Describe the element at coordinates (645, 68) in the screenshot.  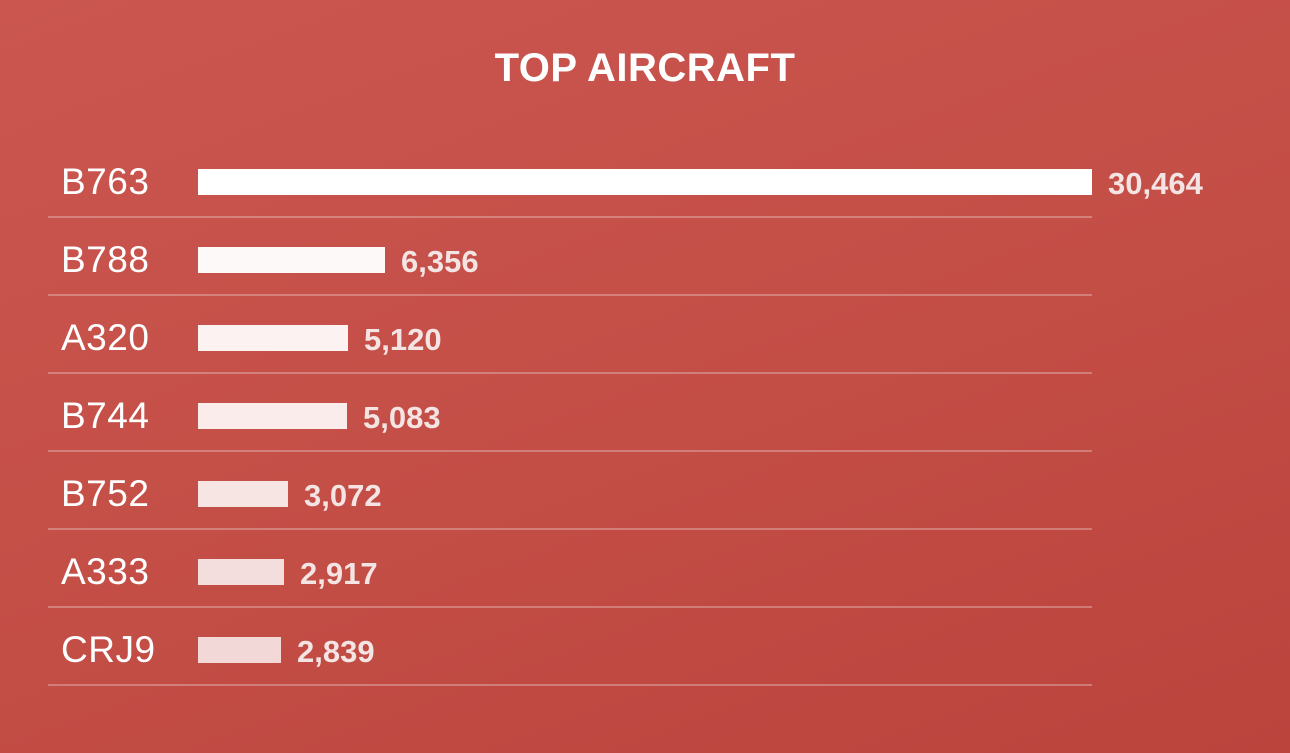
I see `chart-title: TOP AIRCRAFT` at that location.